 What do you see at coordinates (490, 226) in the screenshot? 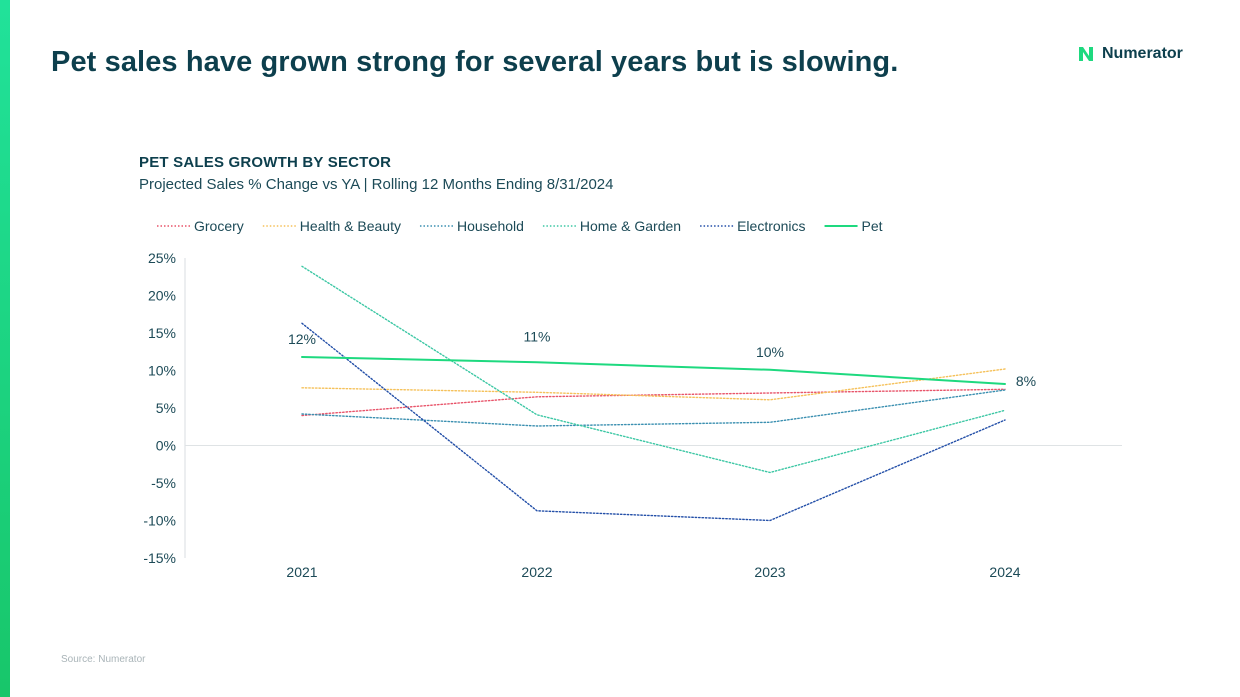
I see `legend-label: Household` at bounding box center [490, 226].